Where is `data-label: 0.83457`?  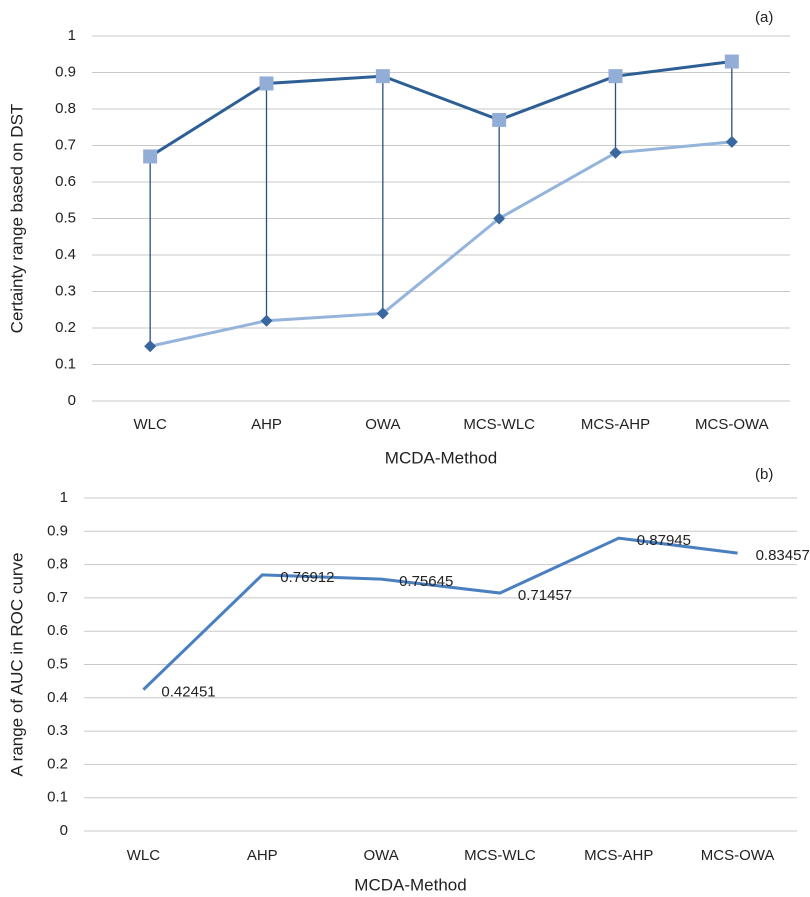 data-label: 0.83457 is located at coordinates (783, 555).